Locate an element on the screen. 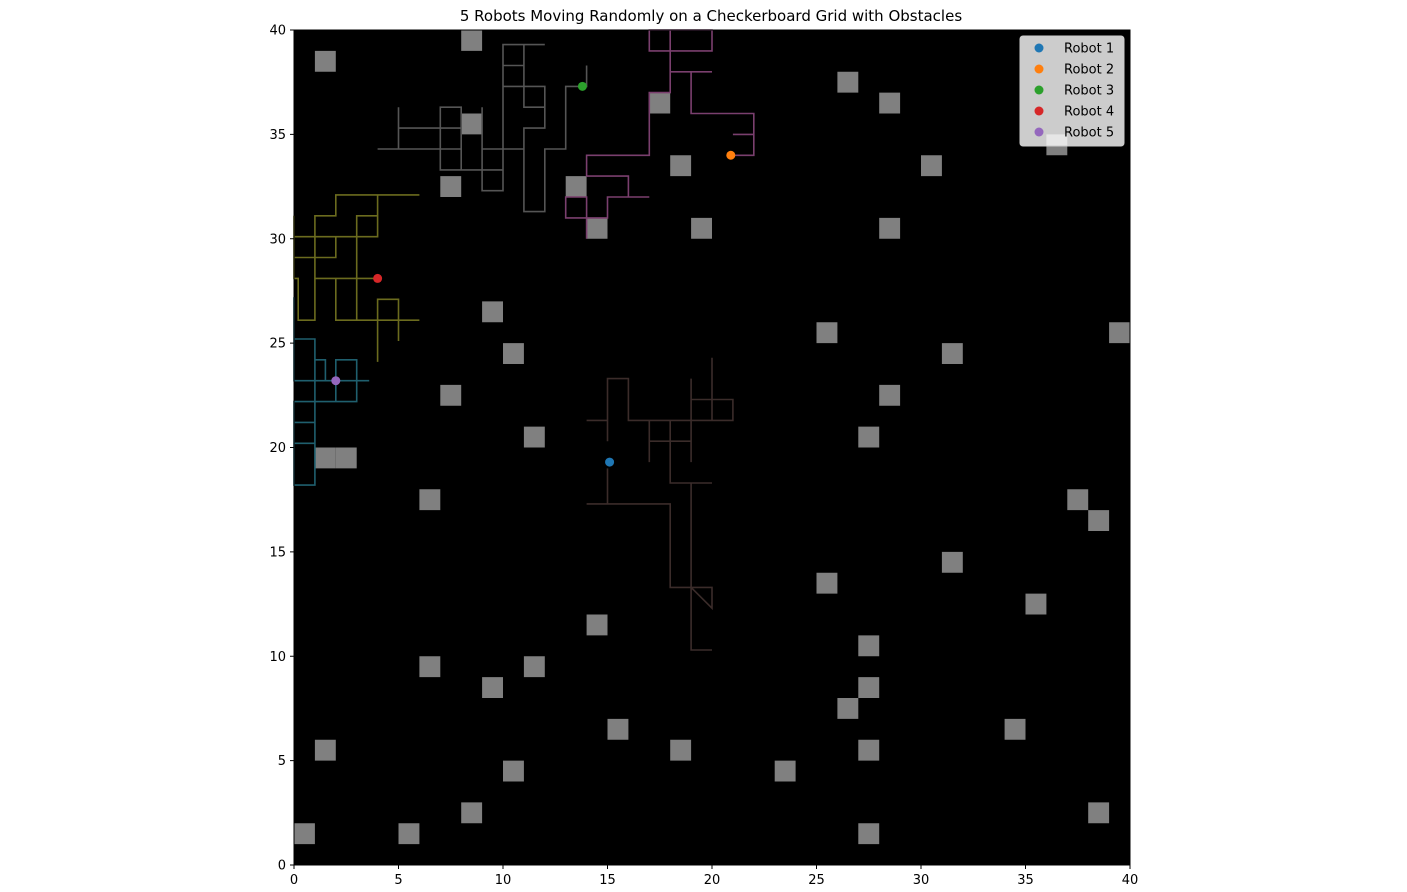  legend-box is located at coordinates (1072, 91).